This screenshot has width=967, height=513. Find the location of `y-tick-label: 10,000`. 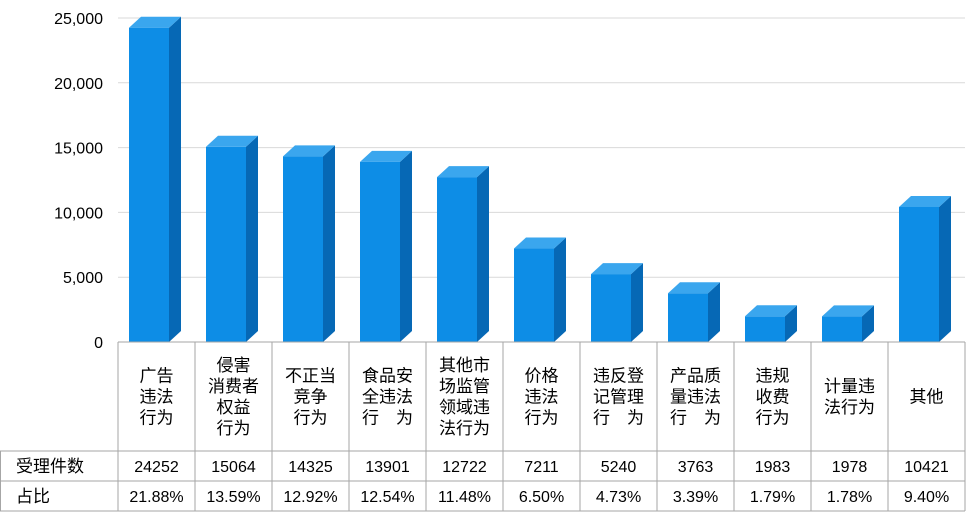

y-tick-label: 10,000 is located at coordinates (78, 213).